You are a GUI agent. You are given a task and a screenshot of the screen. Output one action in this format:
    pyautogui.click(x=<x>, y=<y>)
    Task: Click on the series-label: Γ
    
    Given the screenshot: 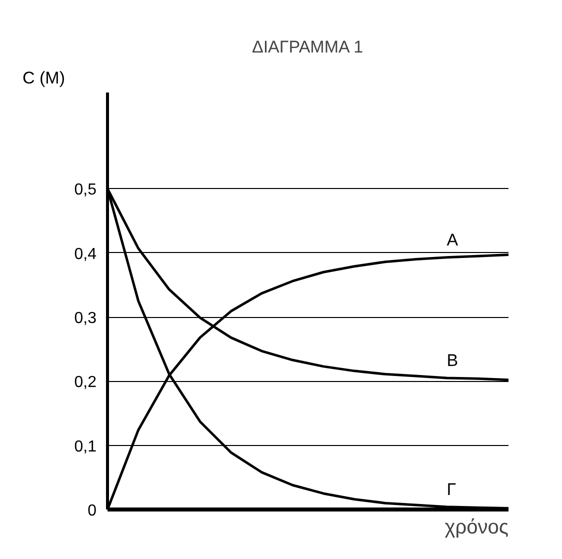 What is the action you would take?
    pyautogui.click(x=451, y=489)
    